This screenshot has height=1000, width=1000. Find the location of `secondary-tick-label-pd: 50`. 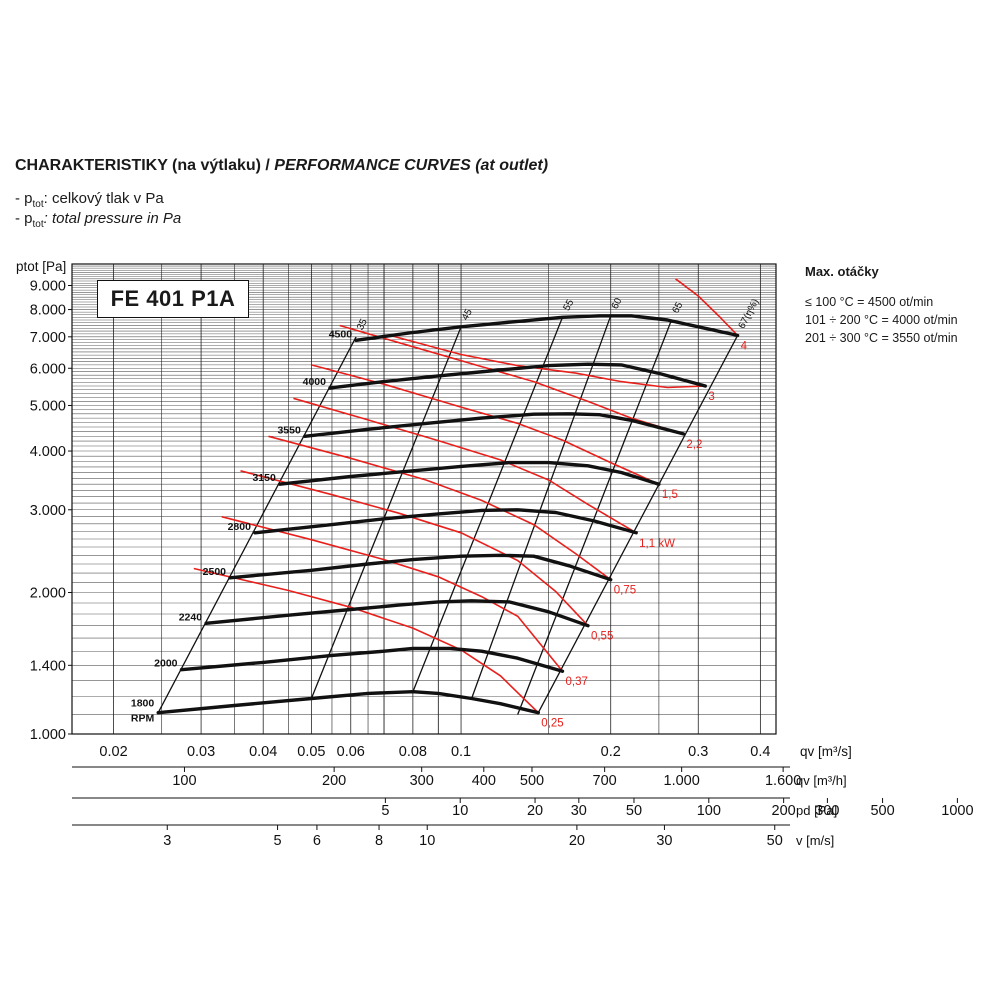

secondary-tick-label-pd: 50 is located at coordinates (634, 811).